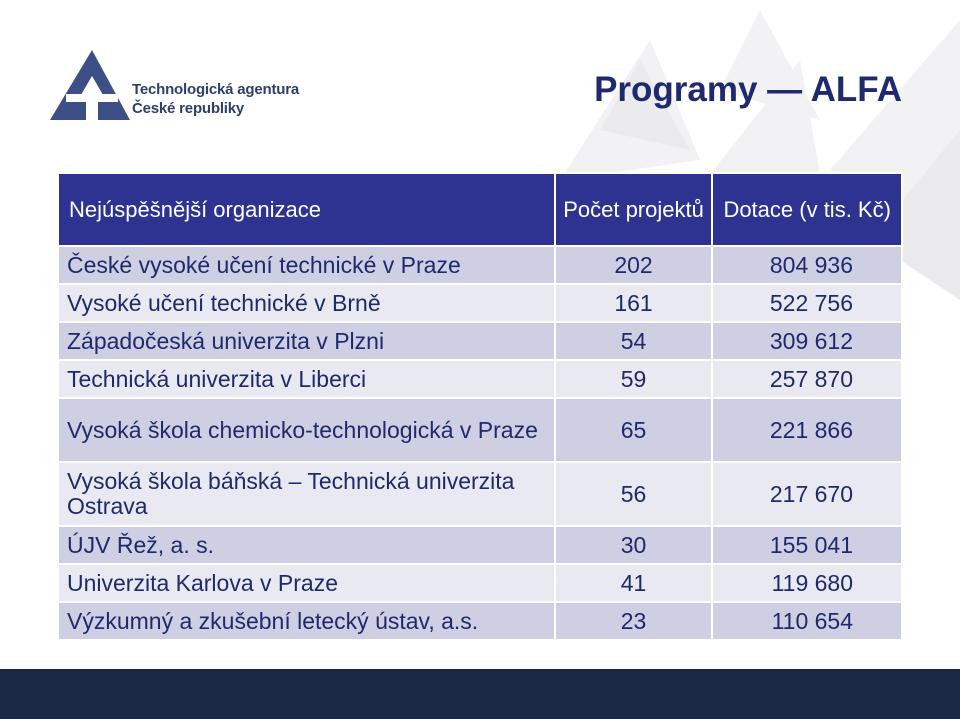  What do you see at coordinates (807, 341) in the screenshot?
I see `cell-subsidy: 309 612` at bounding box center [807, 341].